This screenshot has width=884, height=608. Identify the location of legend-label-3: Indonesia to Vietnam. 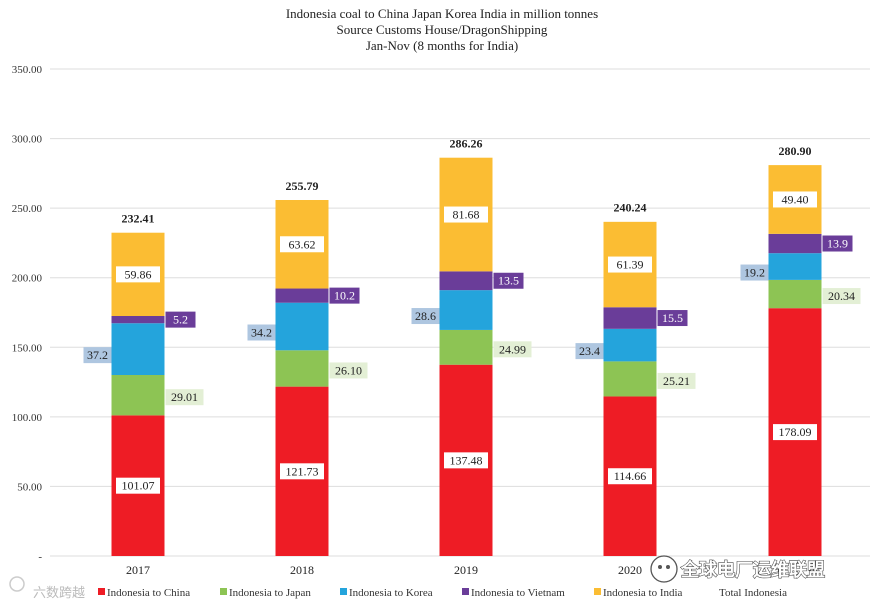
(518, 593).